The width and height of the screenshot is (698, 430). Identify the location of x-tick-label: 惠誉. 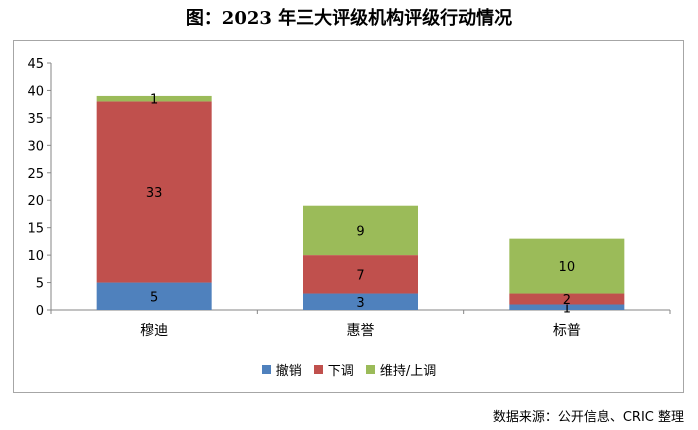
(361, 331).